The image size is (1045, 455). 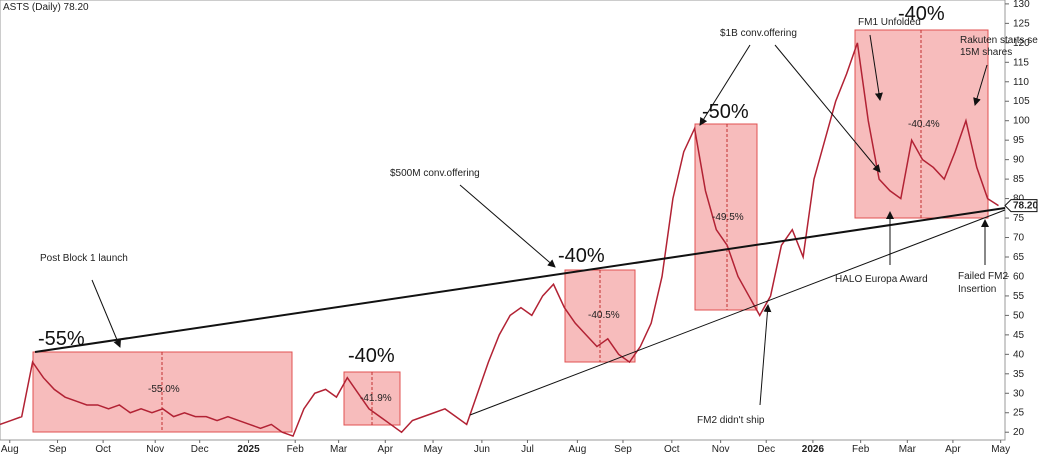 I want to click on x-tick-label: 2025, so click(x=248, y=449).